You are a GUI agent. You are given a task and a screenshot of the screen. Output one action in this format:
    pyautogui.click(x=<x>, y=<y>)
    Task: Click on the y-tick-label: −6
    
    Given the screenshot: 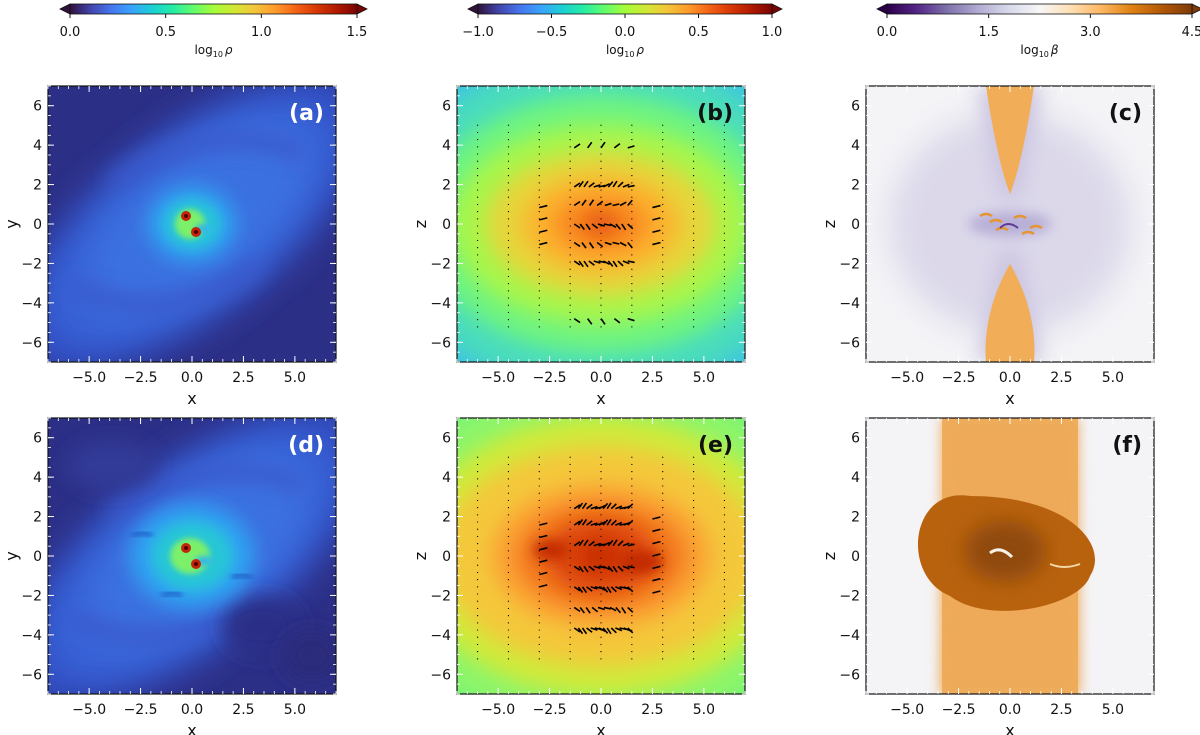 What is the action you would take?
    pyautogui.click(x=31, y=675)
    